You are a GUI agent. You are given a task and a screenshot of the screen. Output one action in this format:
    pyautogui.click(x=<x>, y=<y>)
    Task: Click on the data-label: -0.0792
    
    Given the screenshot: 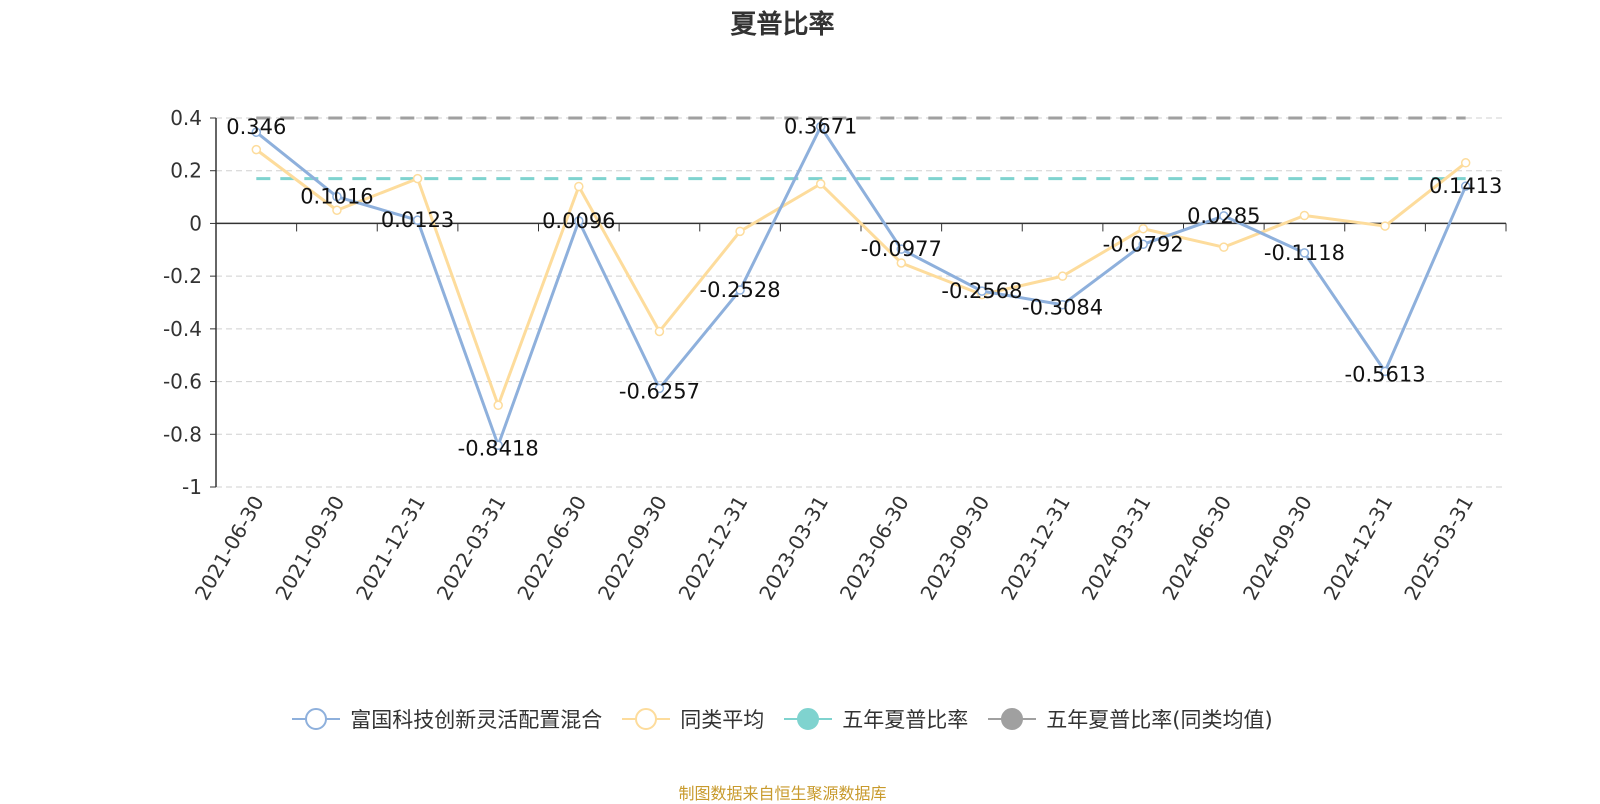 What is the action you would take?
    pyautogui.click(x=1143, y=244)
    